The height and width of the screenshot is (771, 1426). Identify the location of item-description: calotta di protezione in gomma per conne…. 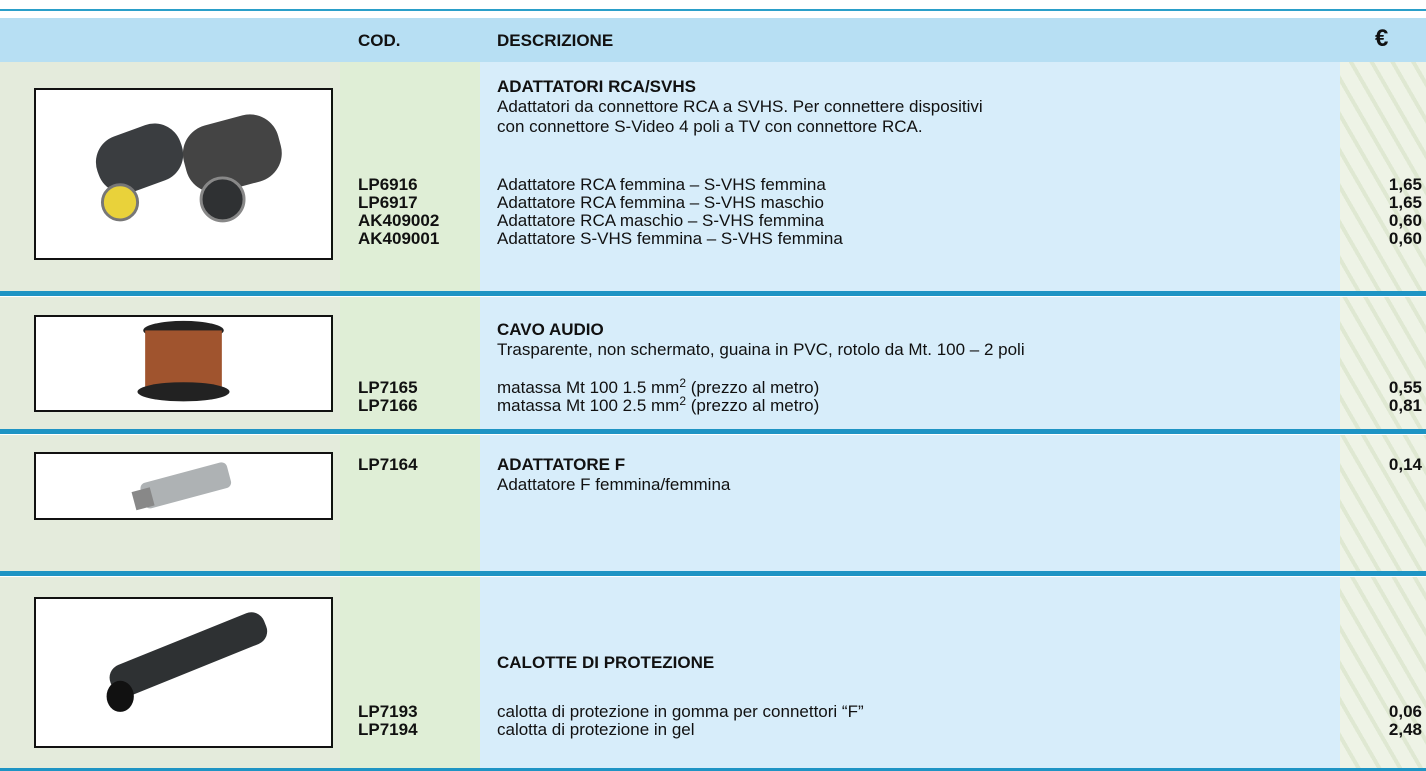
(680, 711).